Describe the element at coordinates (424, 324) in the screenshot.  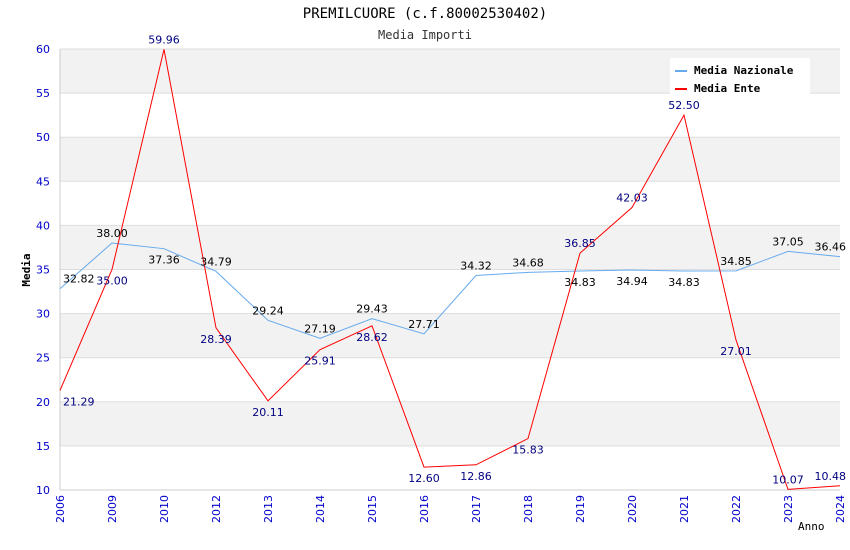
I see `data-label-nazionale: 27.71` at that location.